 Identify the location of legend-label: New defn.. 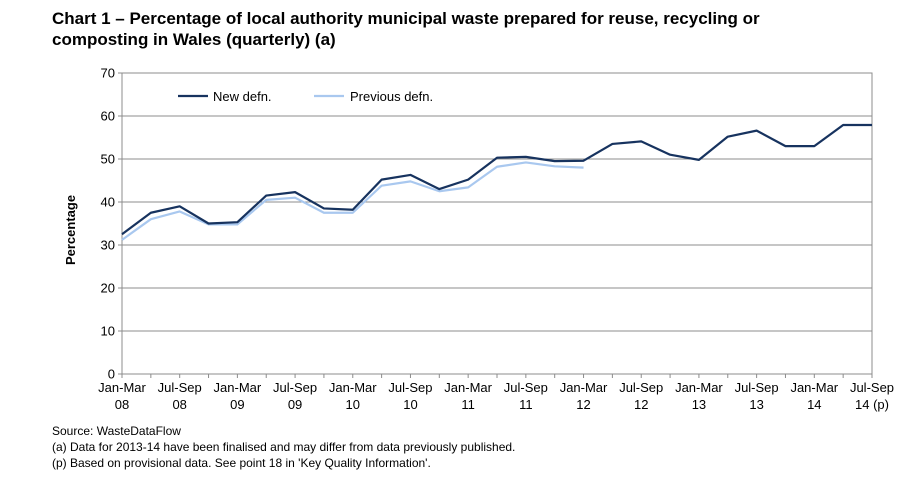
(242, 96).